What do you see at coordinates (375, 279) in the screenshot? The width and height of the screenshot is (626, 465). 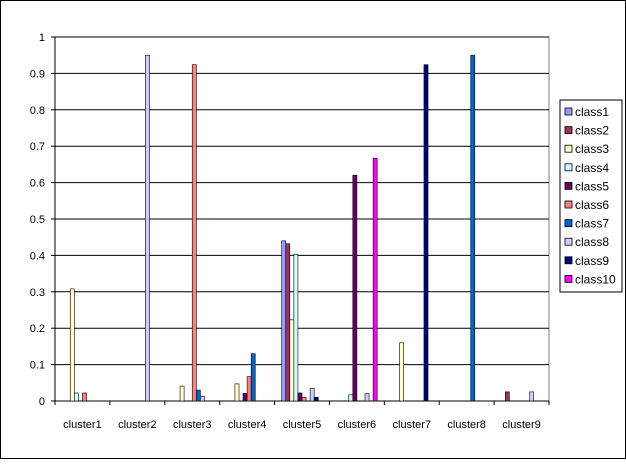 I see `bar-class10-cluster6` at bounding box center [375, 279].